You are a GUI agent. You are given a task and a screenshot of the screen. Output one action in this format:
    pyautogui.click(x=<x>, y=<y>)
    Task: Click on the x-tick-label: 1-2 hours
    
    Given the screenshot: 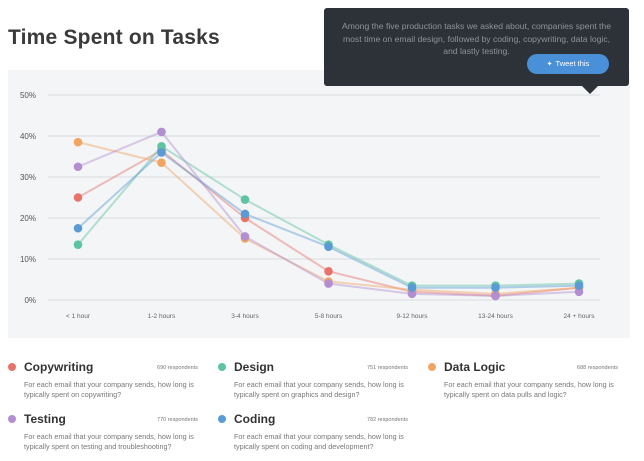 What is the action you would take?
    pyautogui.click(x=162, y=316)
    